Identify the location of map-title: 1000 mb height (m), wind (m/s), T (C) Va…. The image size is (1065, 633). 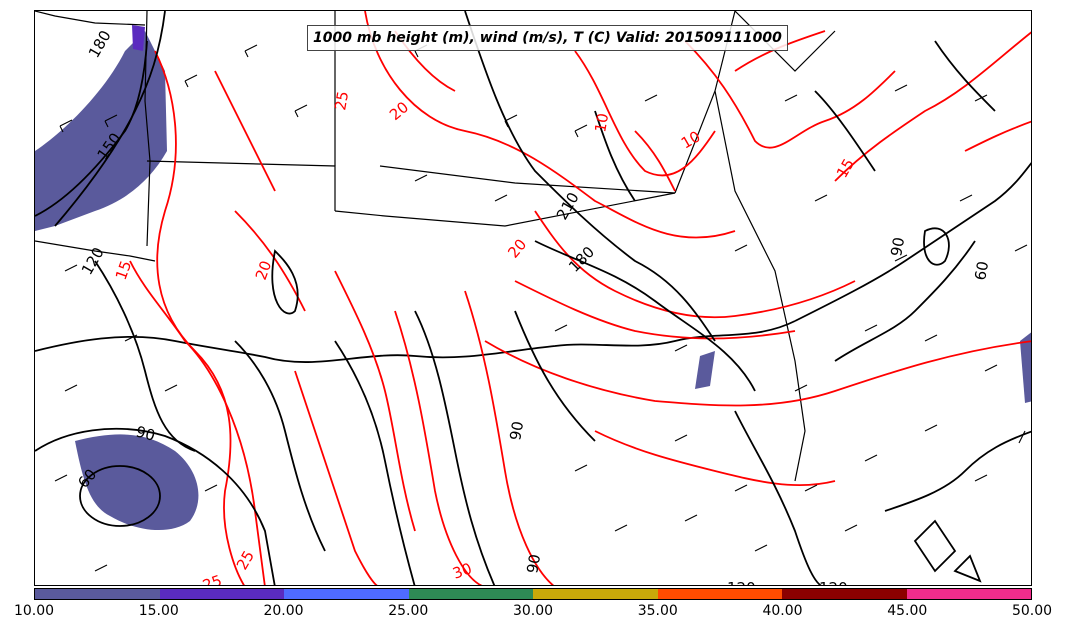
(547, 38).